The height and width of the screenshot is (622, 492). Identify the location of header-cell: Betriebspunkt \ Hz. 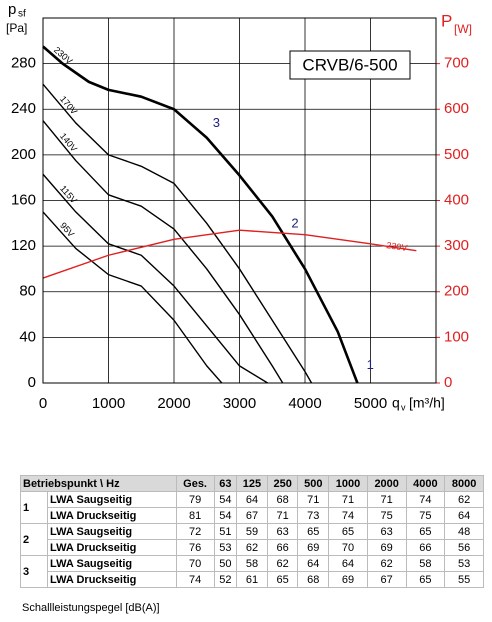
(98, 483).